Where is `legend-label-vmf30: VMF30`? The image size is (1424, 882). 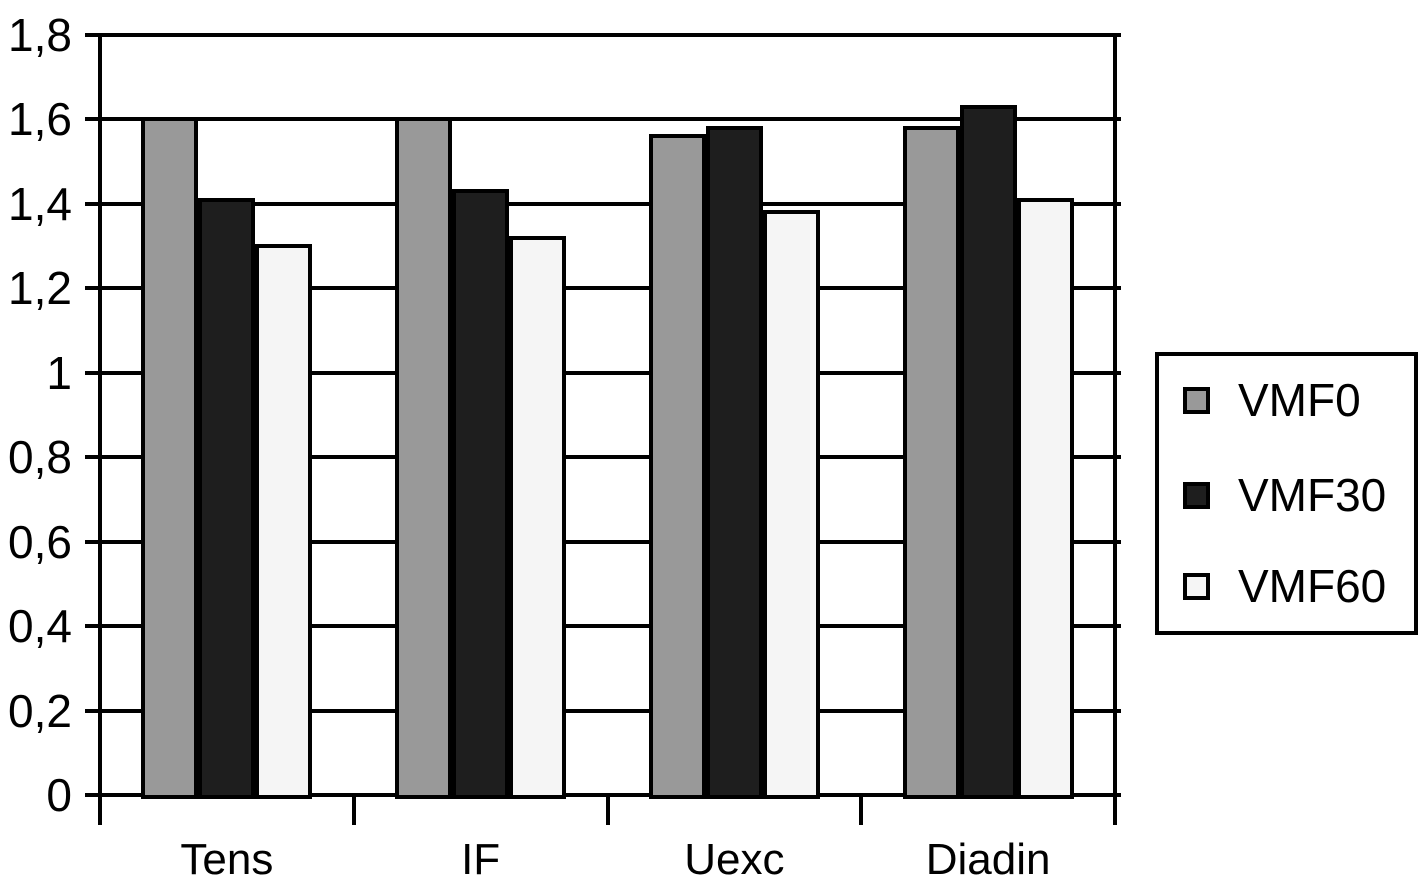 legend-label-vmf30: VMF30 is located at coordinates (1312, 495).